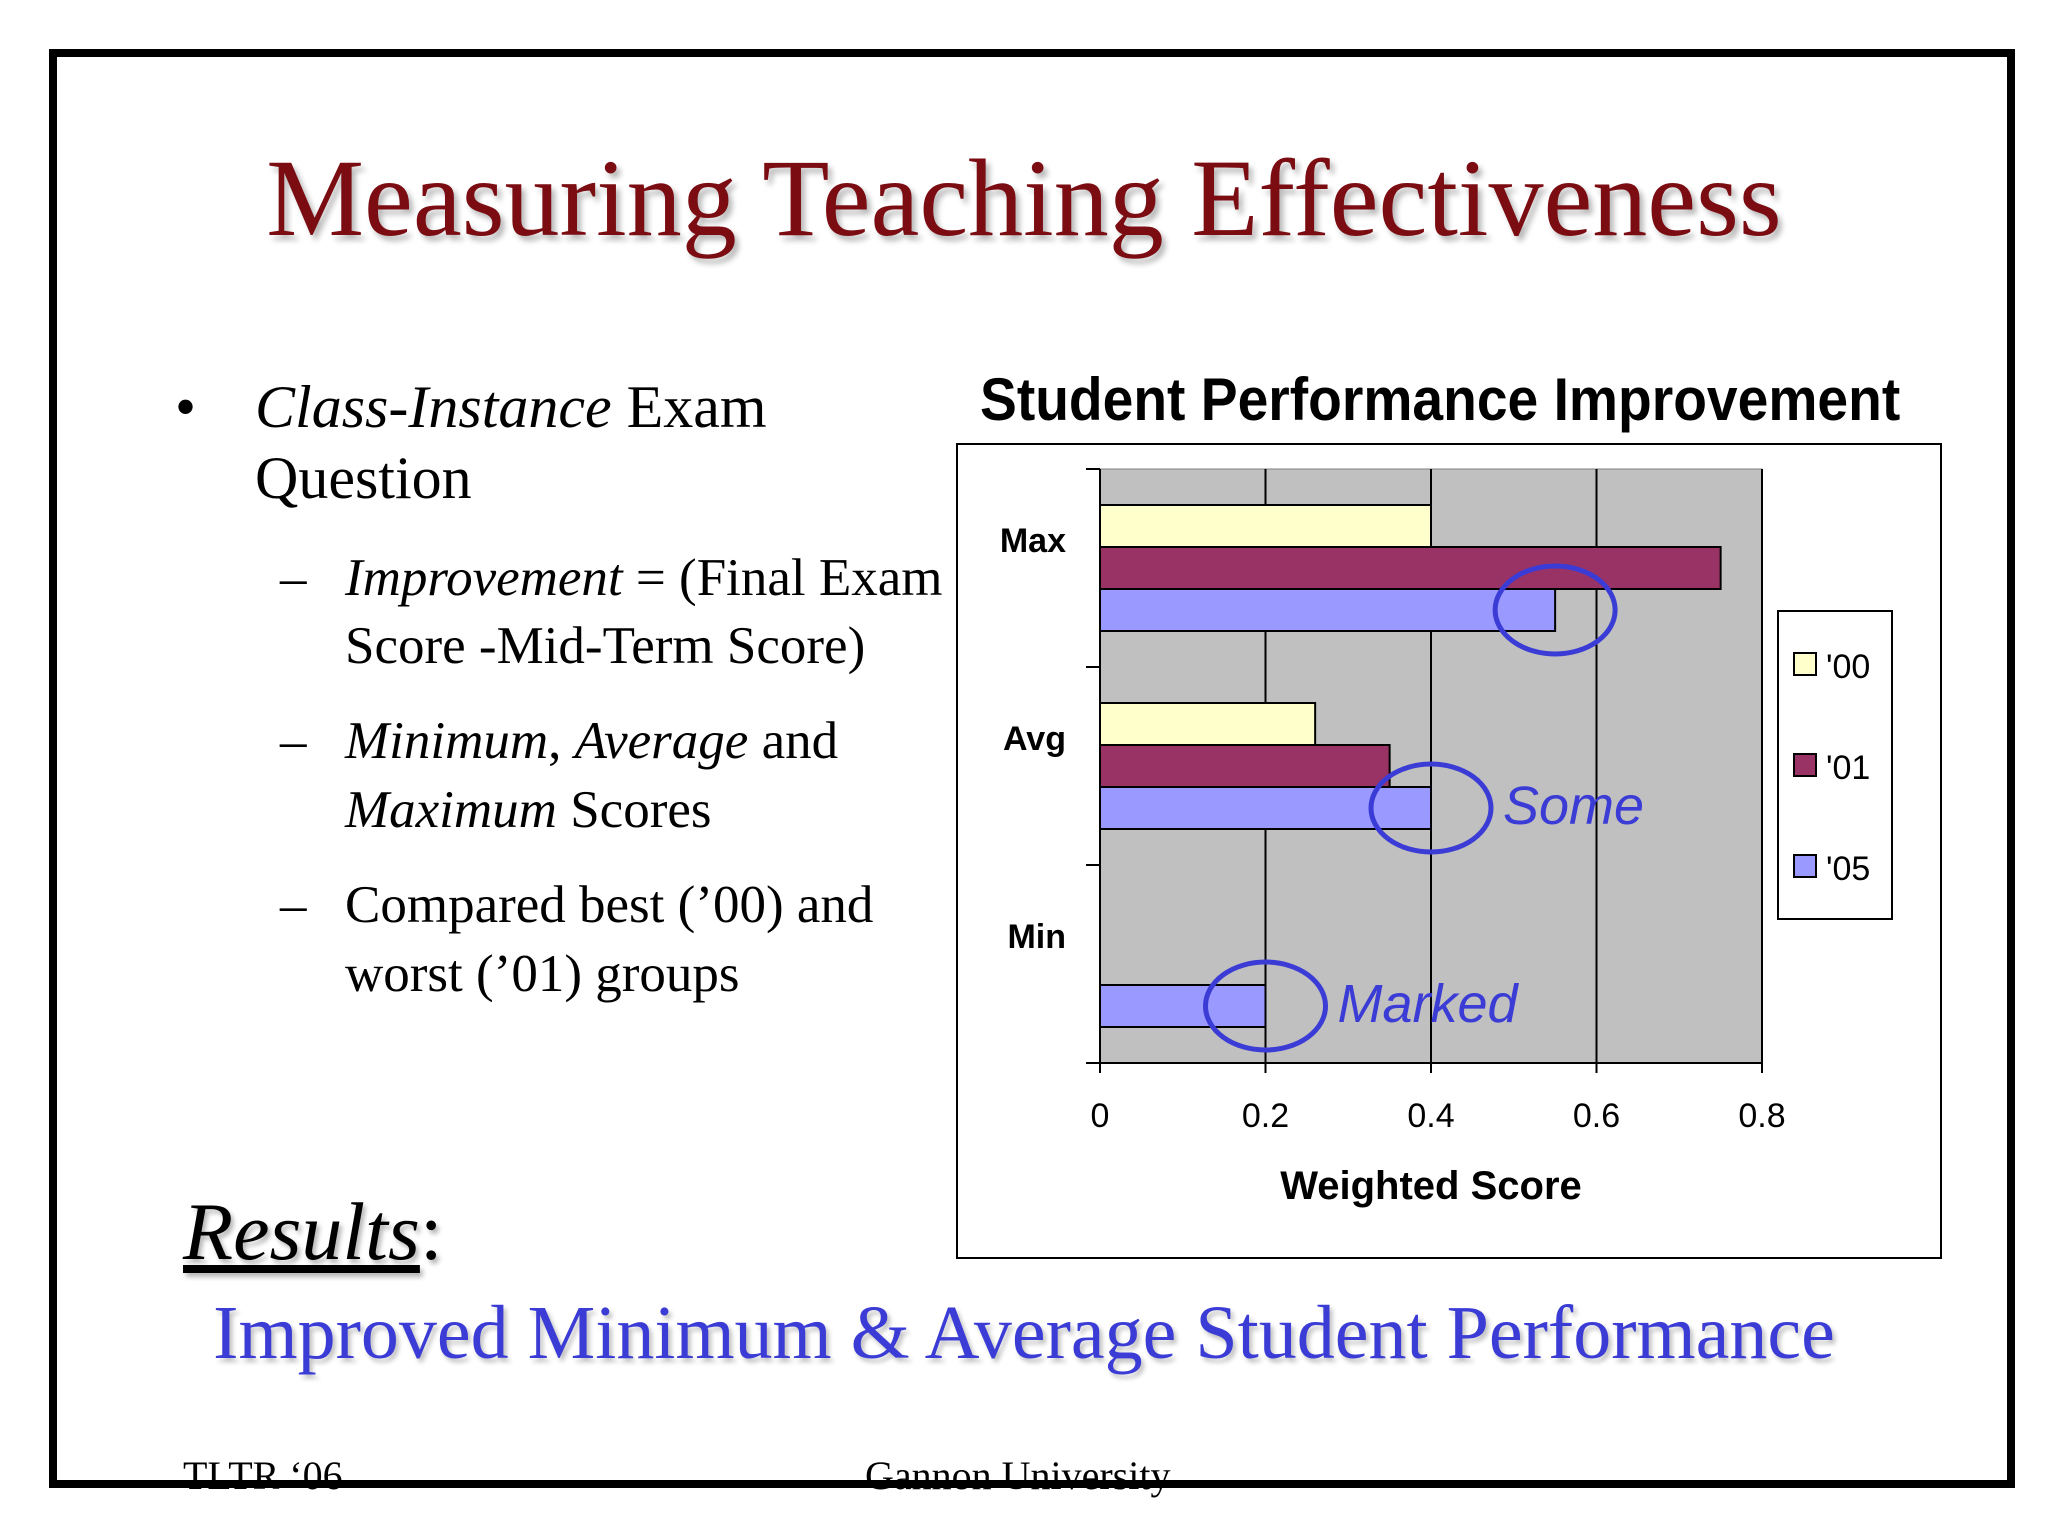 This screenshot has width=2048, height=1536. Describe the element at coordinates (1596, 1116) in the screenshot. I see `x-tick-label: 0.6` at that location.